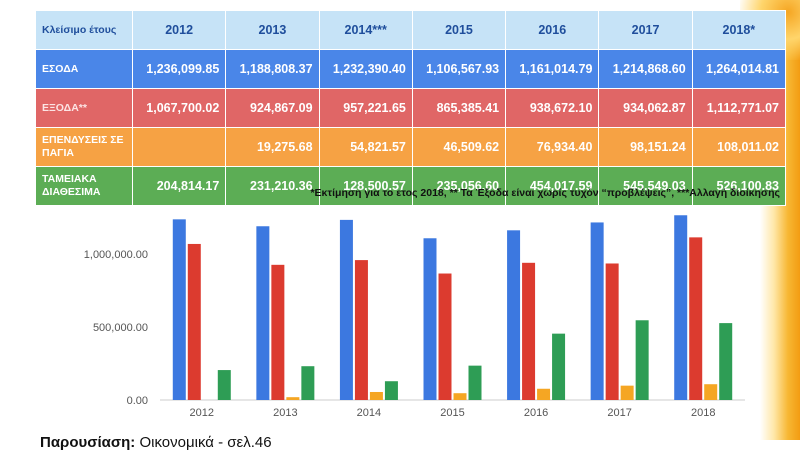 This screenshot has height=466, width=800. I want to click on table-cell: 235,056.60, so click(459, 186).